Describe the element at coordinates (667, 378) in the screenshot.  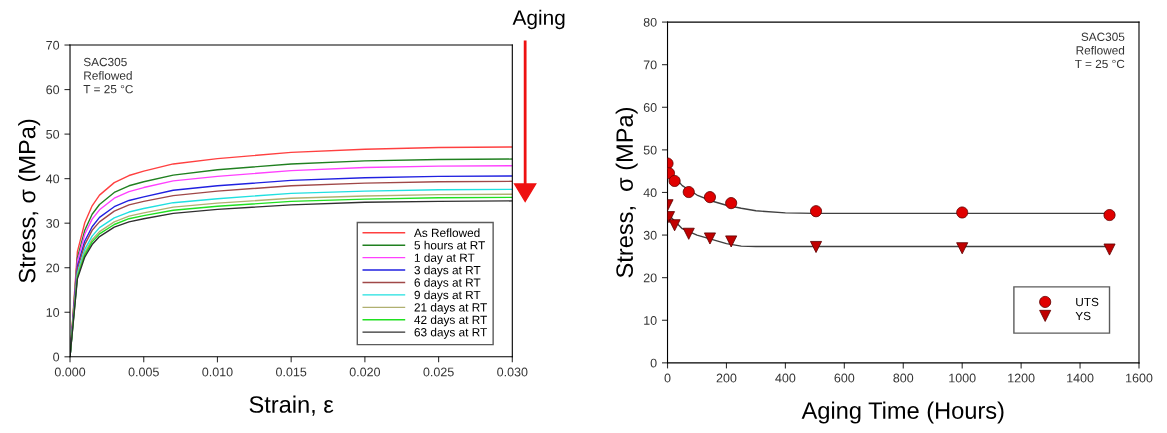
I see `x-tick-label: 0` at that location.